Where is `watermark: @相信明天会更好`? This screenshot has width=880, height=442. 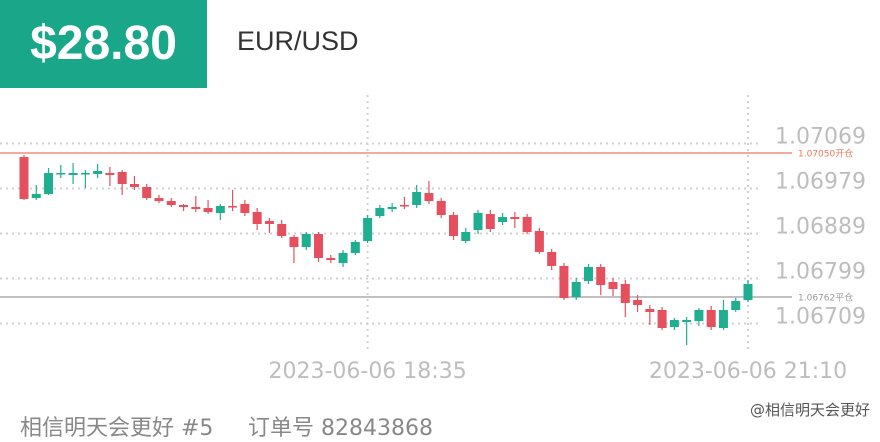
watermark: @相信明天会更好 is located at coordinates (809, 410).